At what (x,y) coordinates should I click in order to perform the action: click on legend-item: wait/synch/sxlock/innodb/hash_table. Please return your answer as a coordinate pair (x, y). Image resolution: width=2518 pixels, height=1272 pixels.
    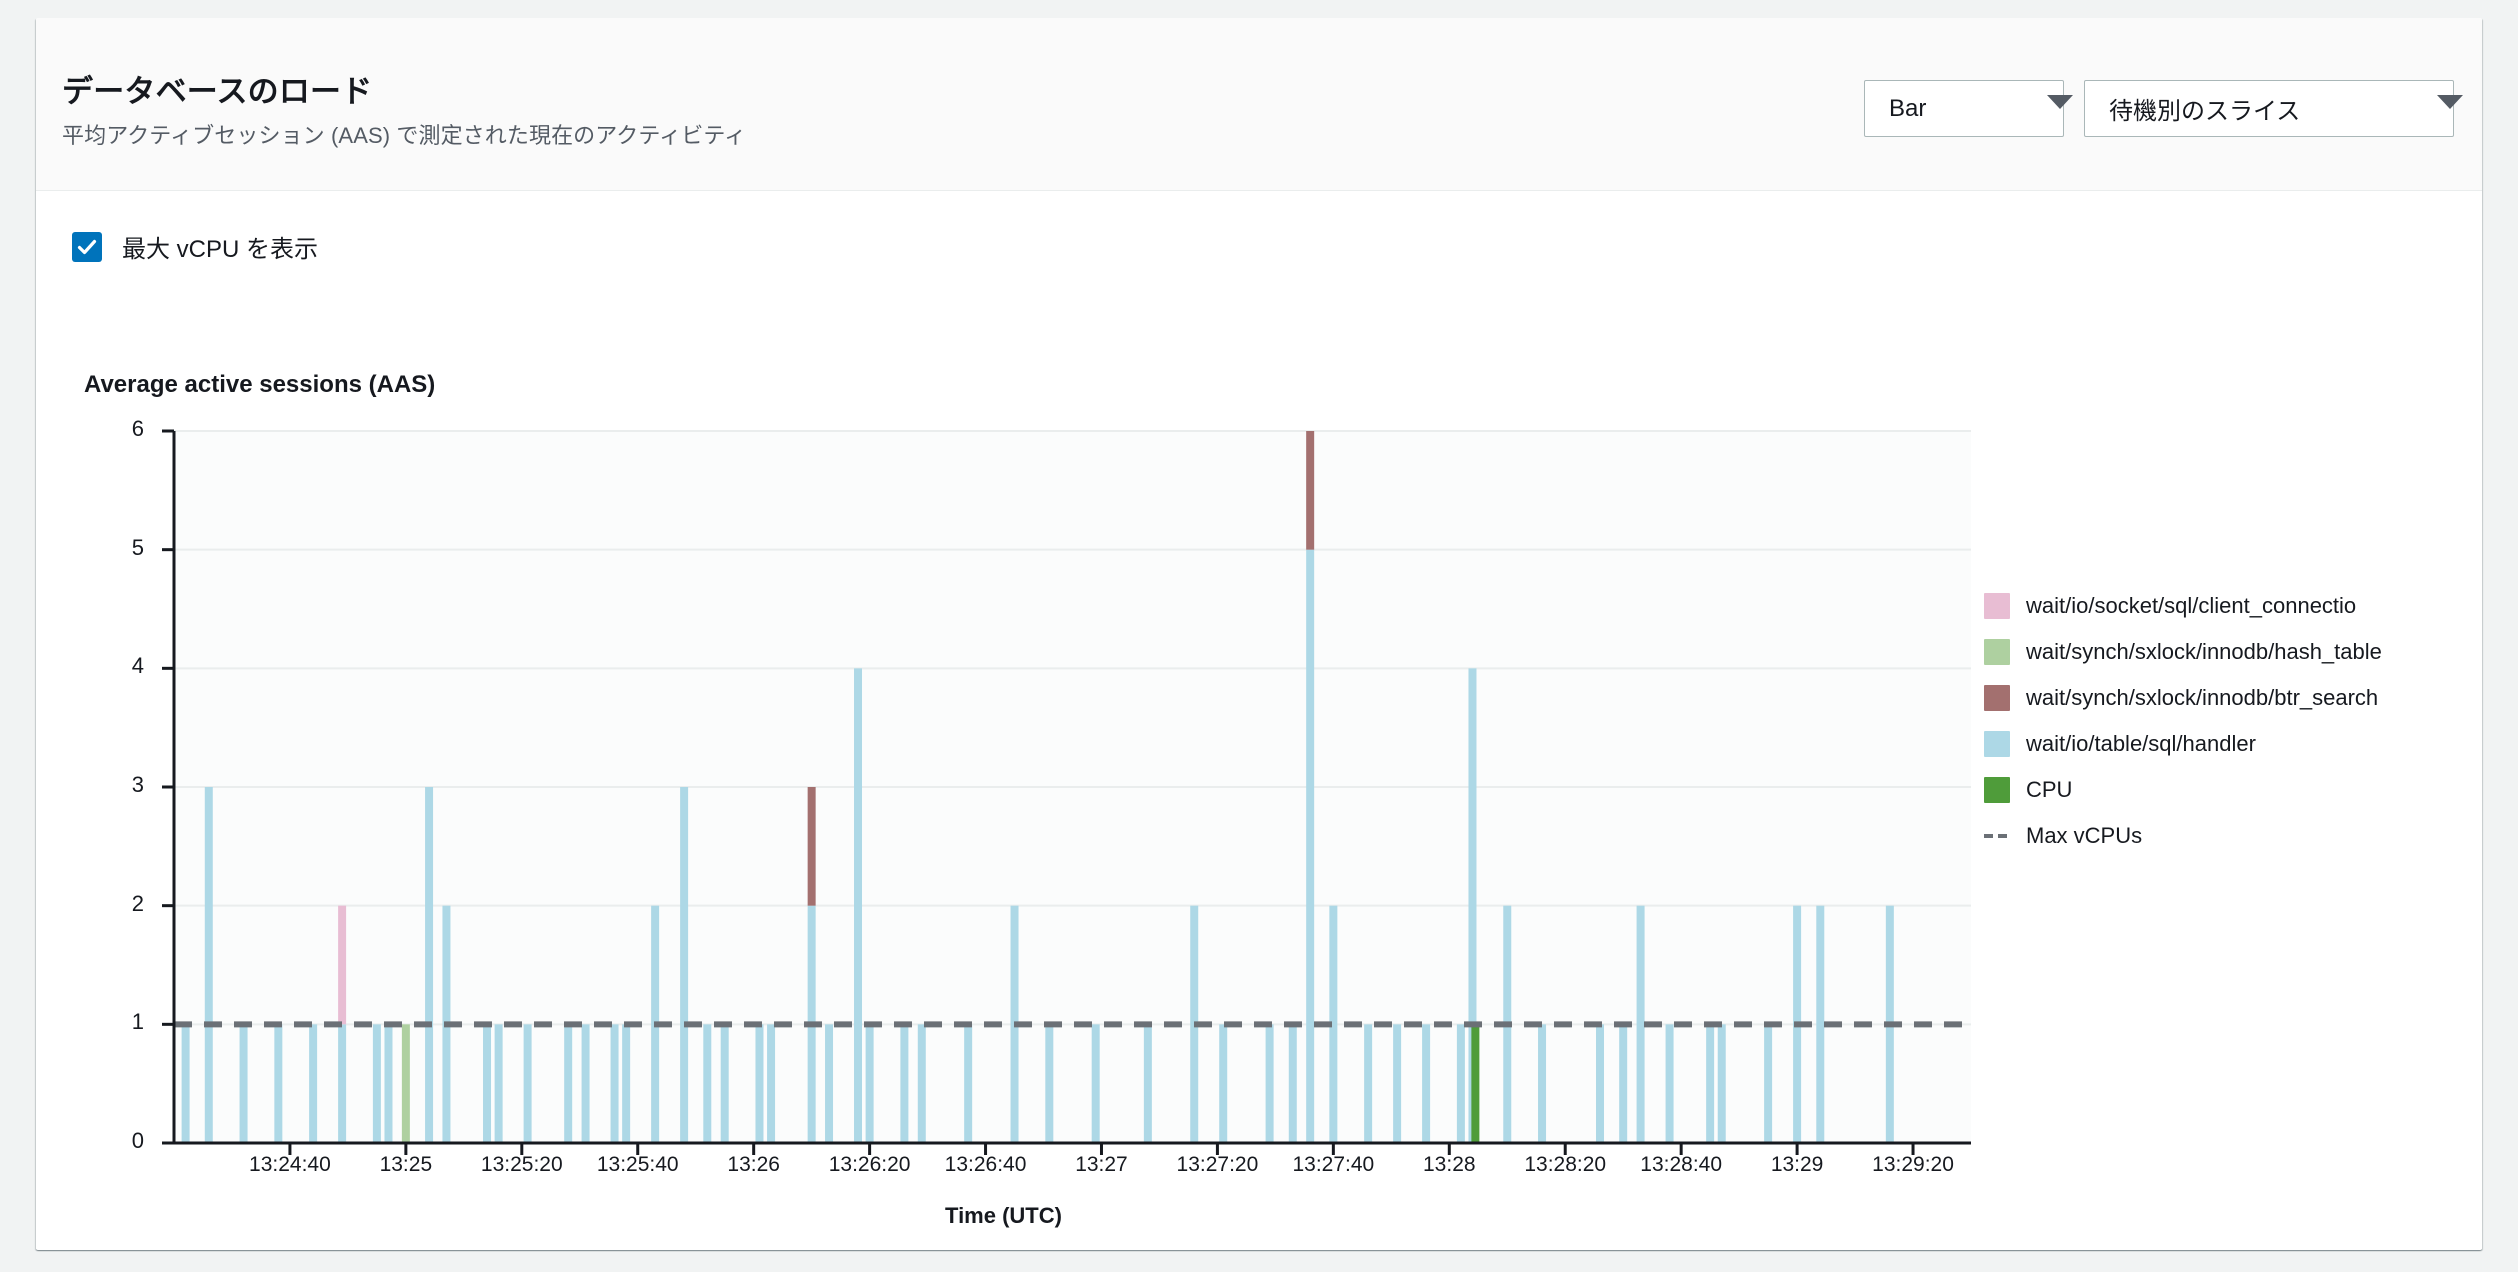
    Looking at the image, I should click on (2183, 652).